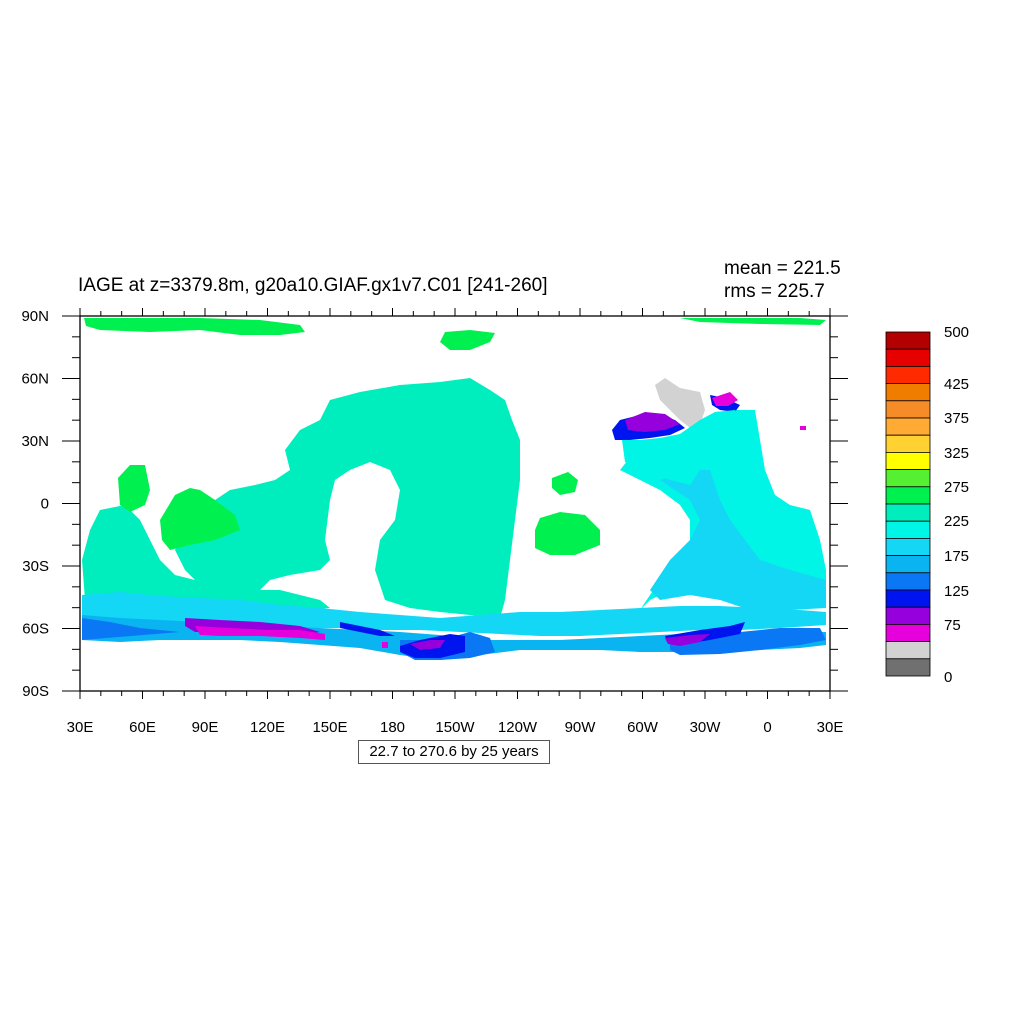 The width and height of the screenshot is (1024, 1024). Describe the element at coordinates (142, 727) in the screenshot. I see `x-tick-label: 60E` at that location.